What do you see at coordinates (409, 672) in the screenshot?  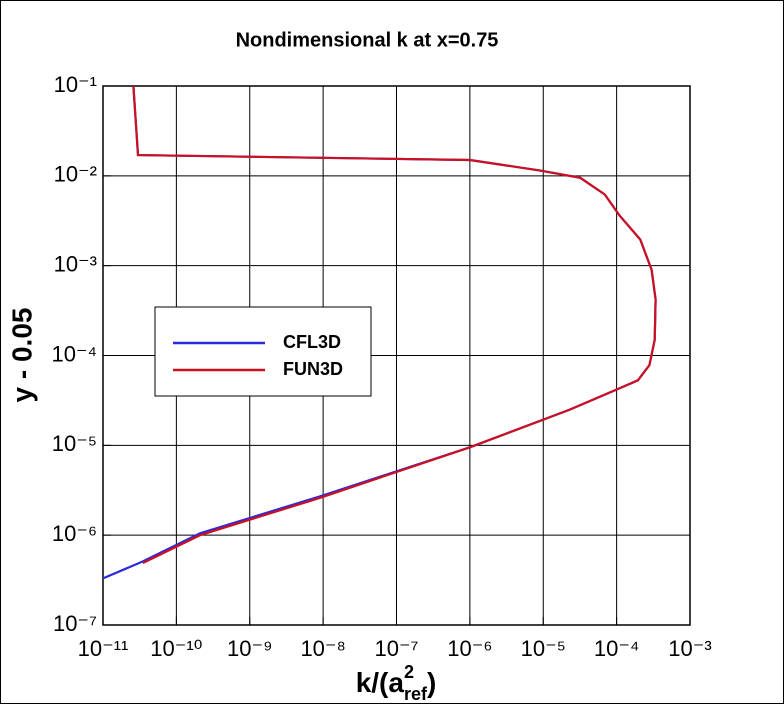 I see `x-label-sup: 2` at bounding box center [409, 672].